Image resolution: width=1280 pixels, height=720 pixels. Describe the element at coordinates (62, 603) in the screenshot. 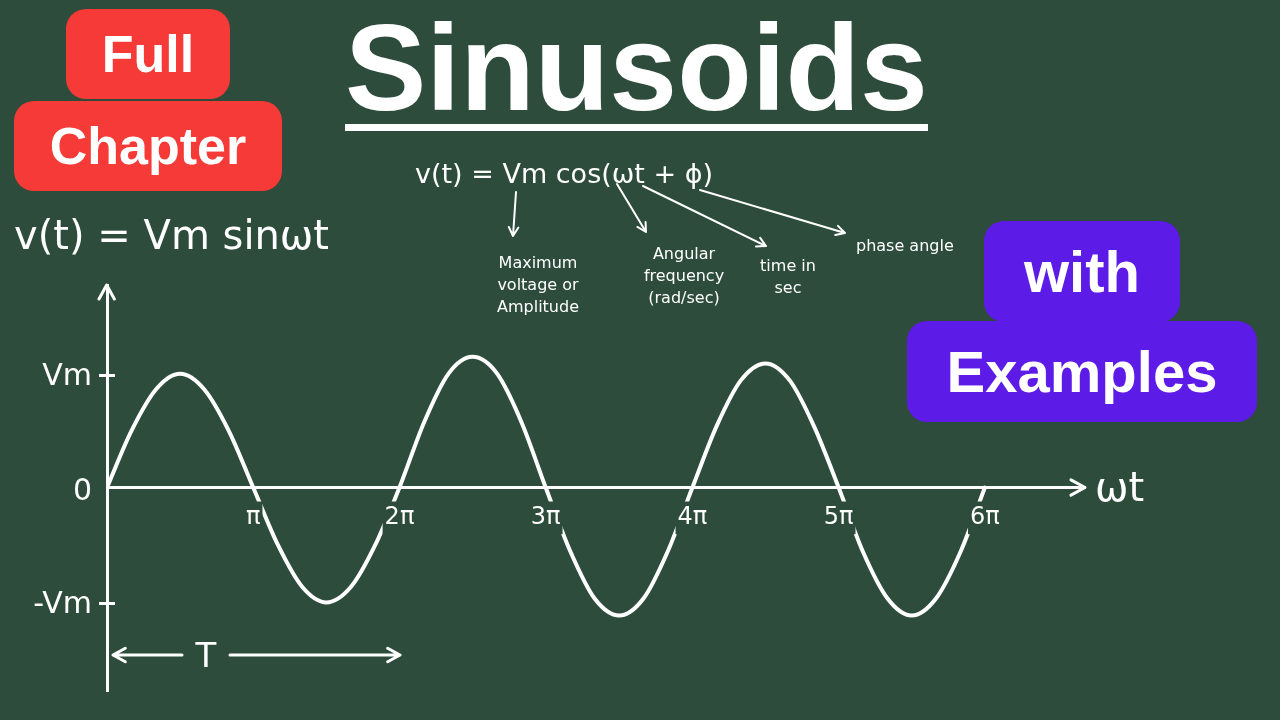

I see `text: -Vm` at that location.